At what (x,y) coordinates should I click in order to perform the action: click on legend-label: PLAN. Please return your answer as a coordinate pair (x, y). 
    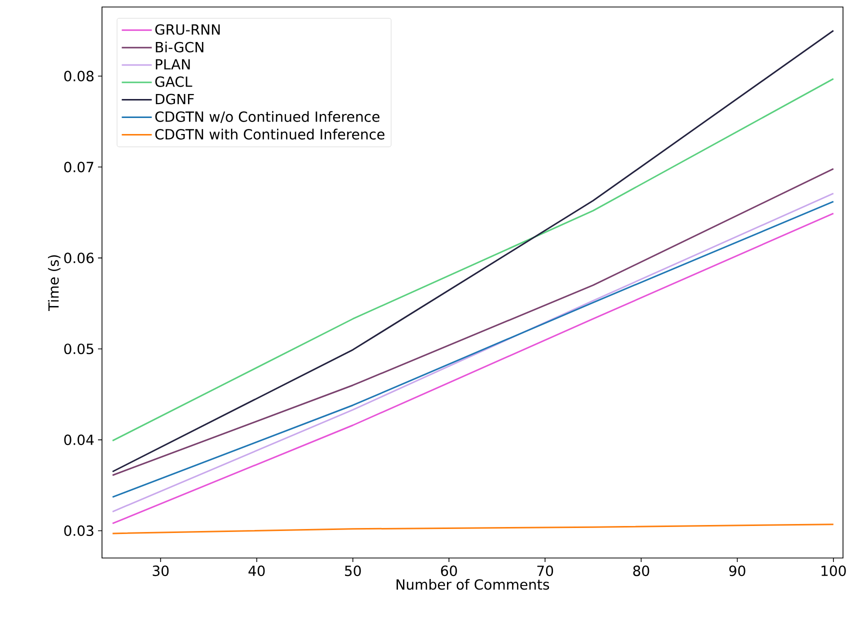
    Looking at the image, I should click on (173, 64).